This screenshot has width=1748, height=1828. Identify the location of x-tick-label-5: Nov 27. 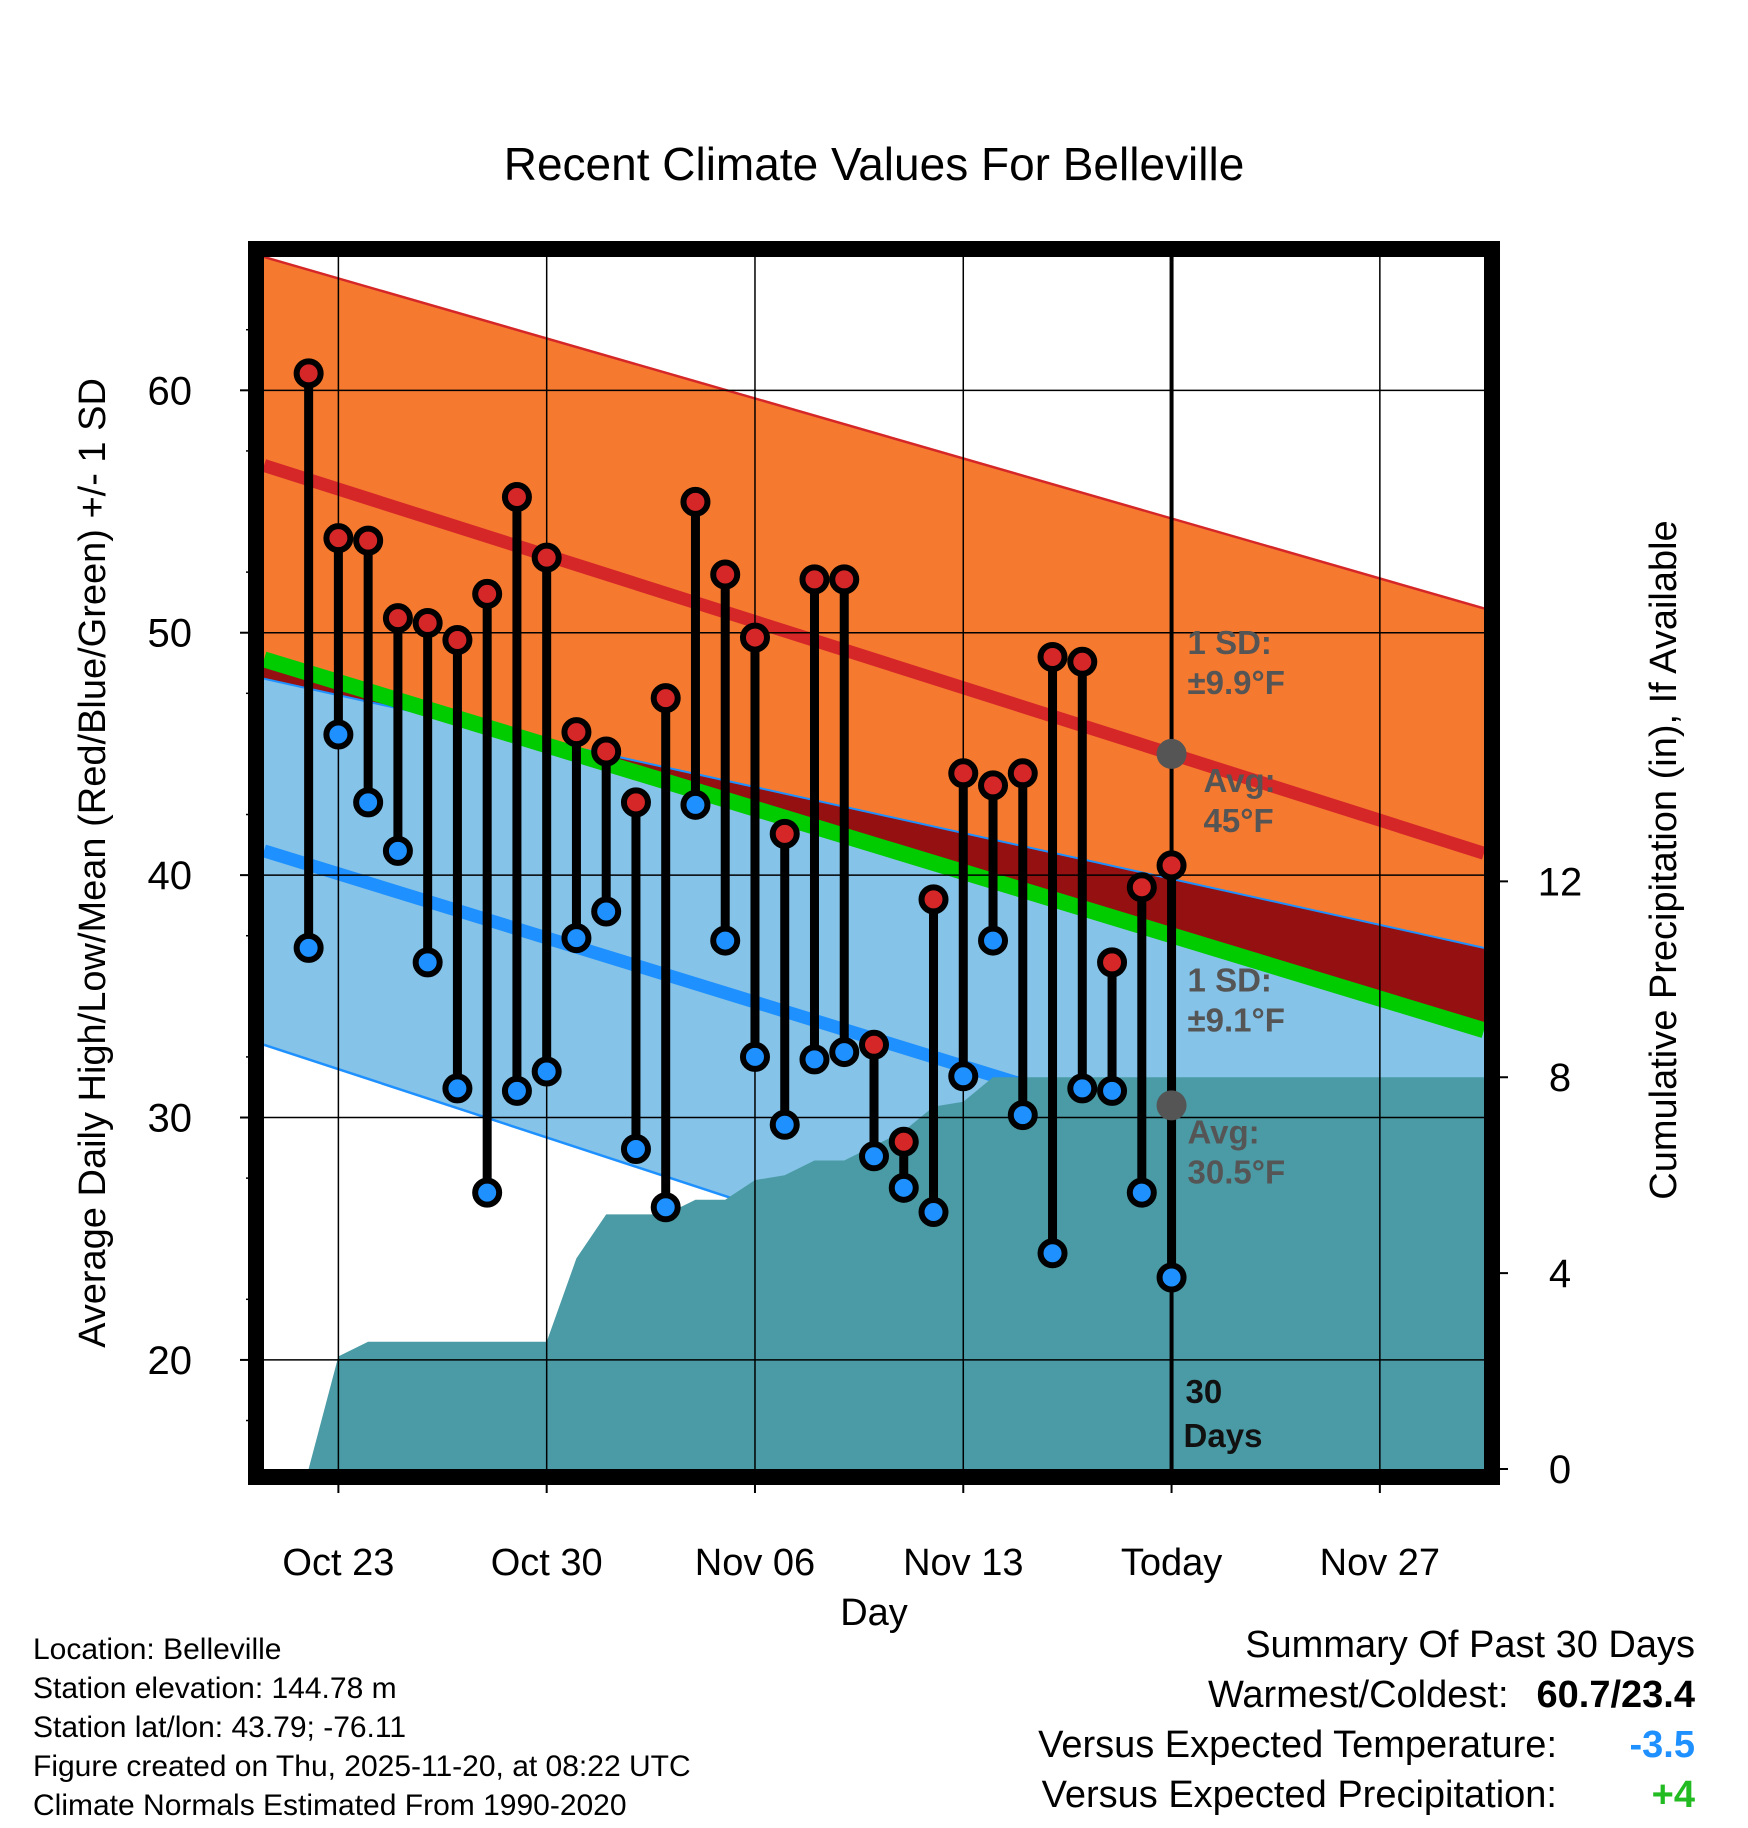
(1380, 1563).